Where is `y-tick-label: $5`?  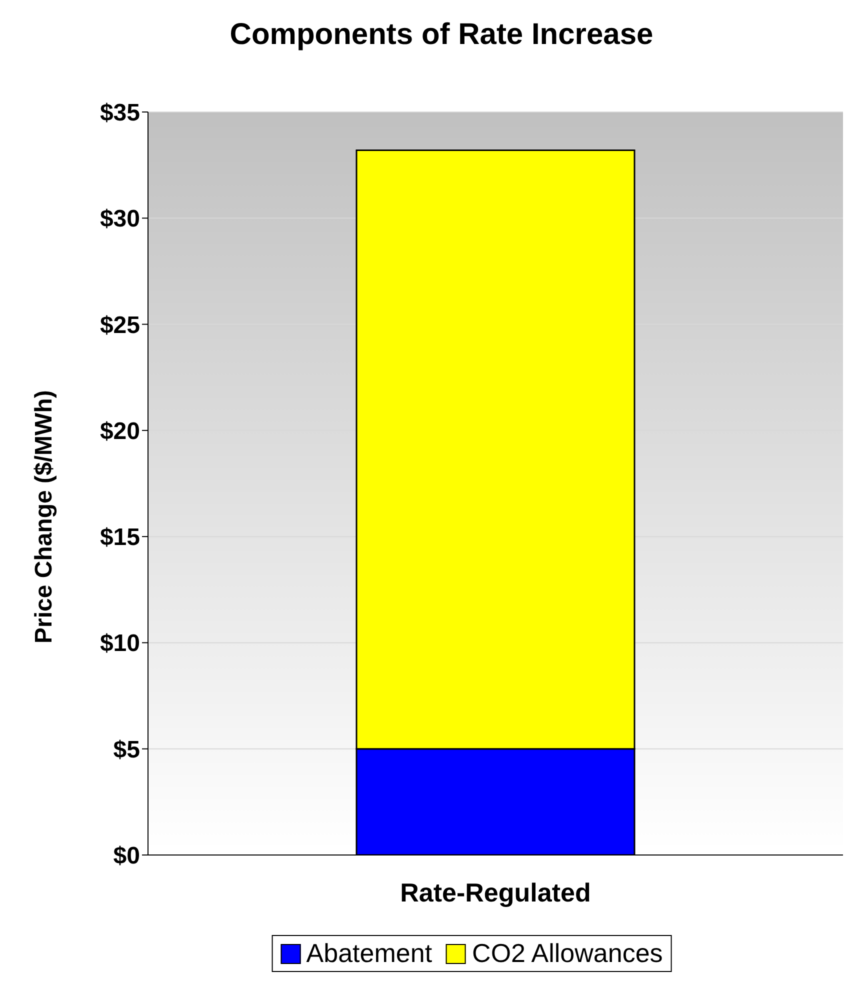 y-tick-label: $5 is located at coordinates (126, 750).